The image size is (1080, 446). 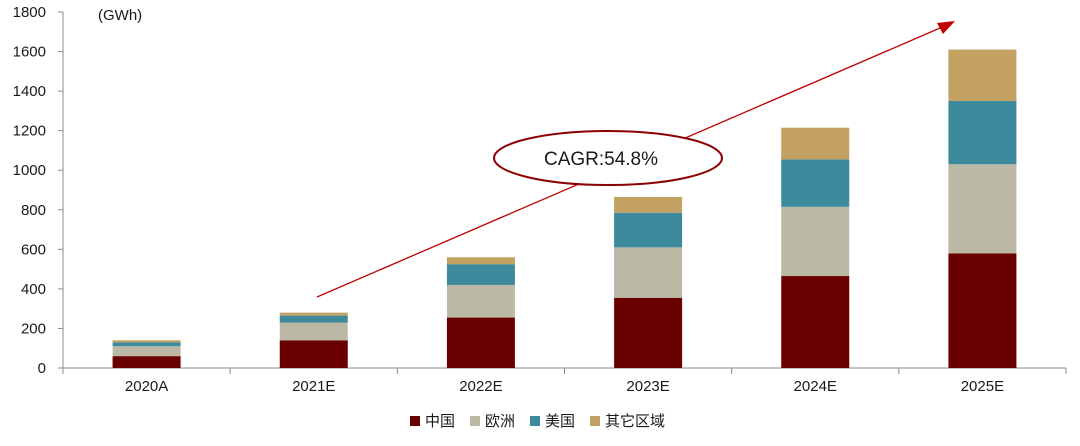 What do you see at coordinates (946, 27) in the screenshot?
I see `arrowhead-icon` at bounding box center [946, 27].